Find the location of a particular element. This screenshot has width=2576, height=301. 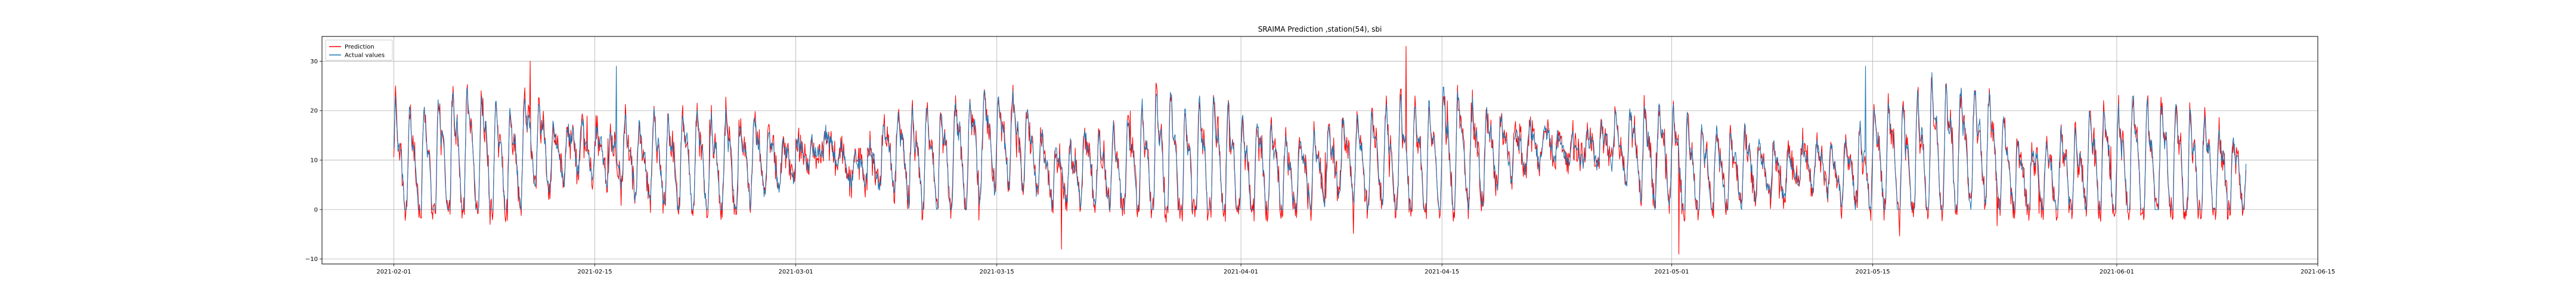

y-tick-label: 0 is located at coordinates (316, 210).